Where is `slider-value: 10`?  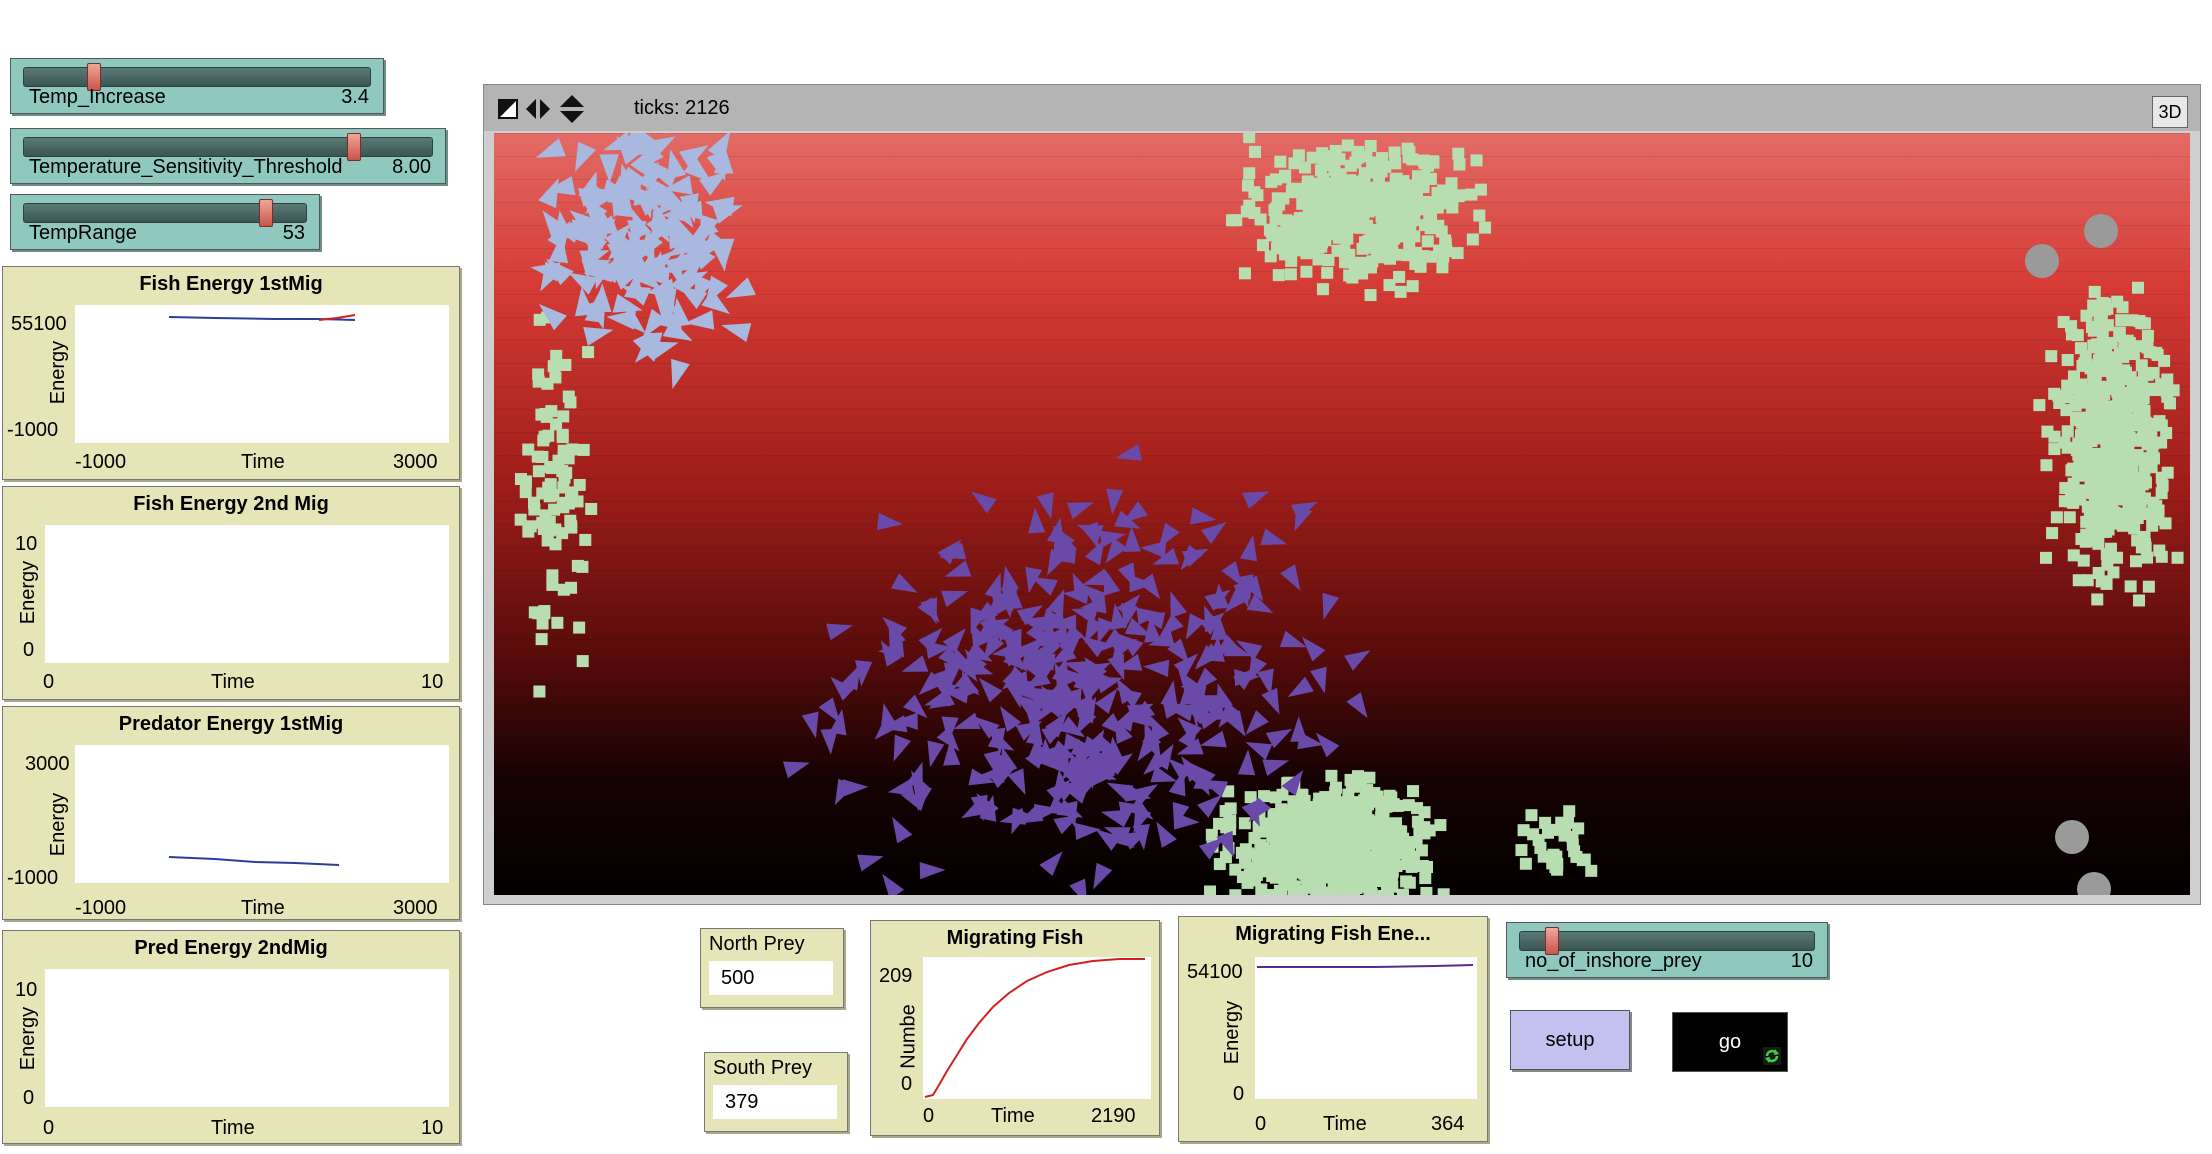 slider-value: 10 is located at coordinates (1801, 961).